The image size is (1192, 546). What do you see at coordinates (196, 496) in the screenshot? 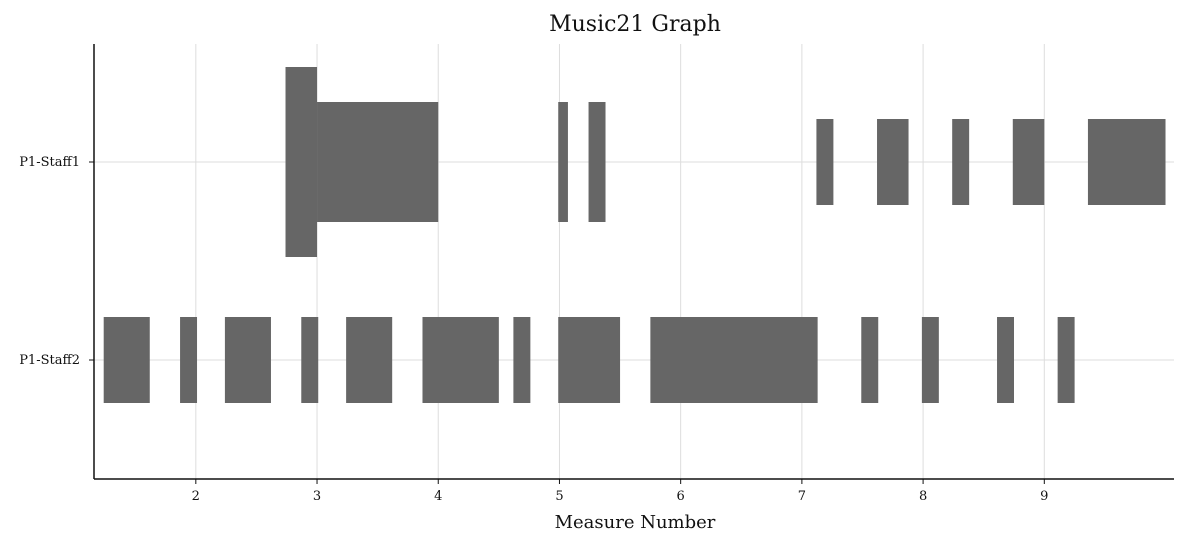
I see `x-tick-label: 2` at bounding box center [196, 496].